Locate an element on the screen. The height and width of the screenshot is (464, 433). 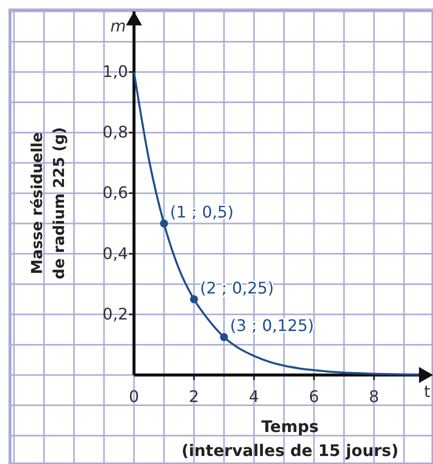
y-axis-title: Masse résiduelle de radium 225 (g) is located at coordinates (48, 203).